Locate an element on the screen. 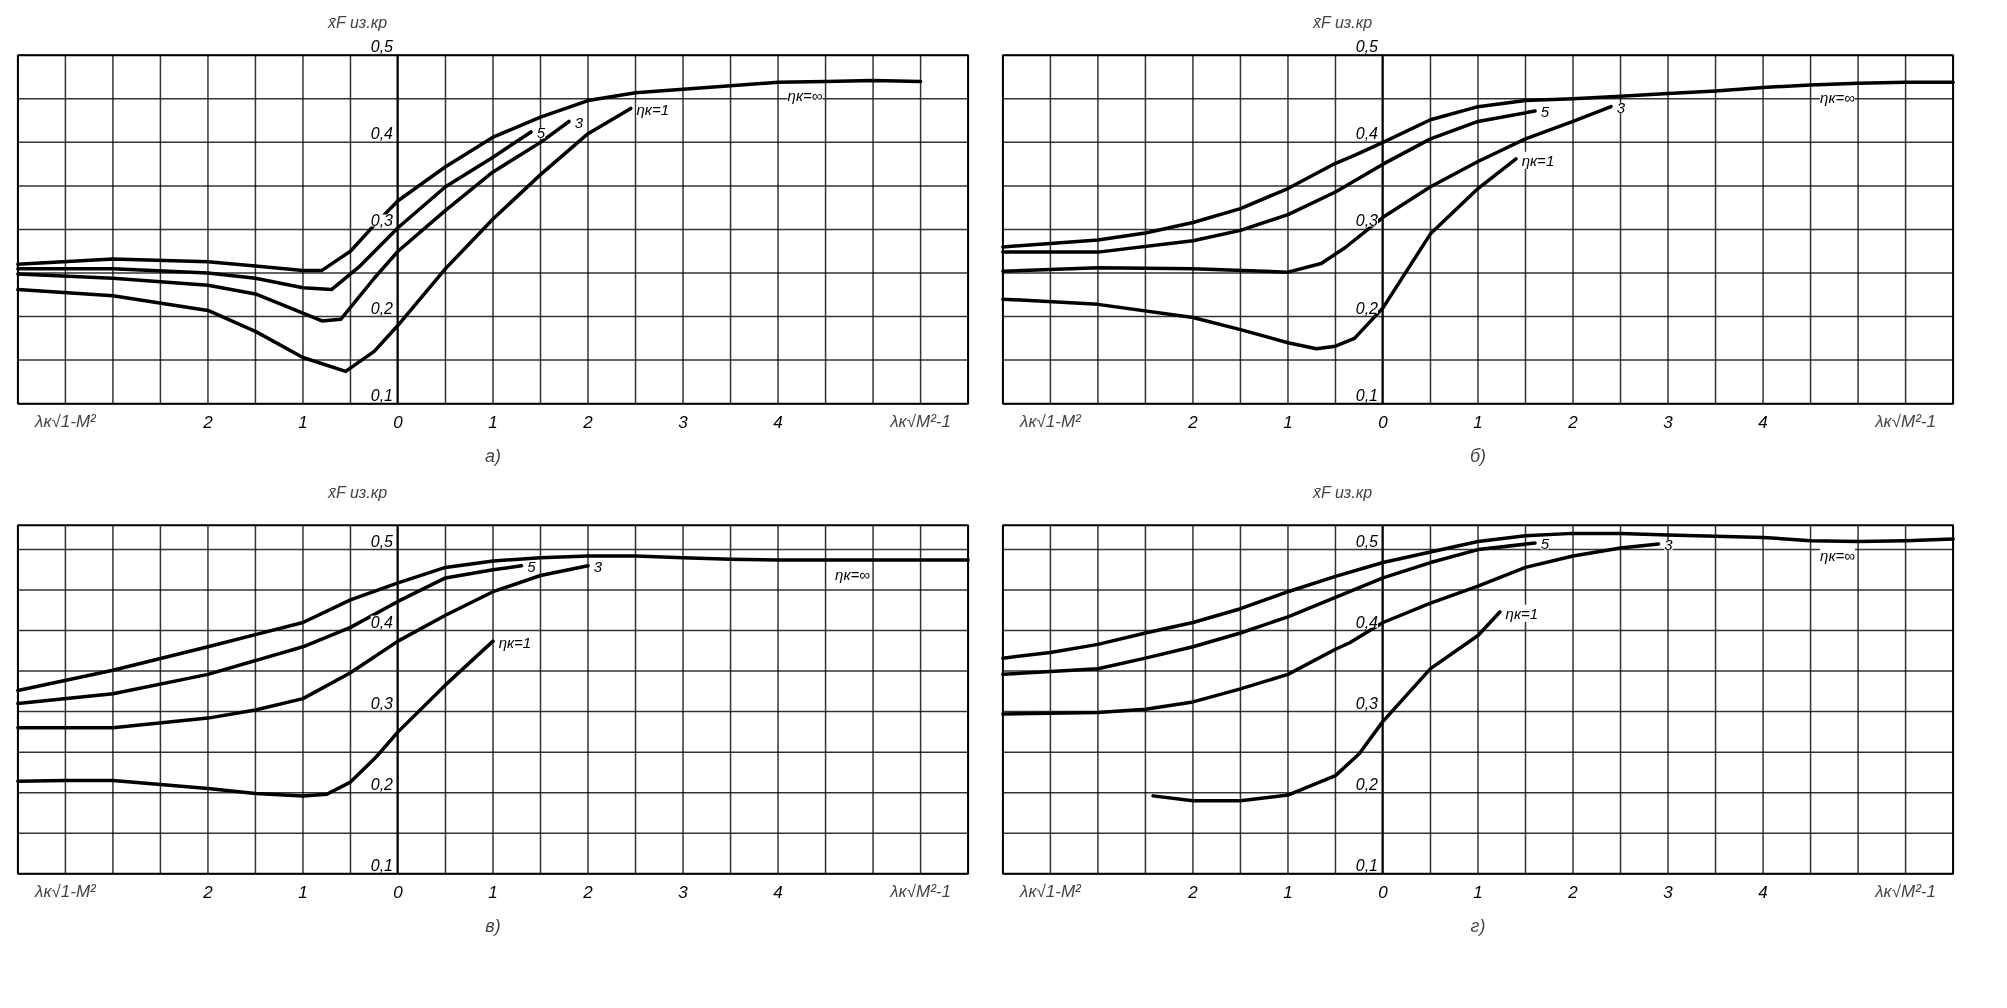 The width and height of the screenshot is (2007, 1008). text: г) is located at coordinates (1478, 925).